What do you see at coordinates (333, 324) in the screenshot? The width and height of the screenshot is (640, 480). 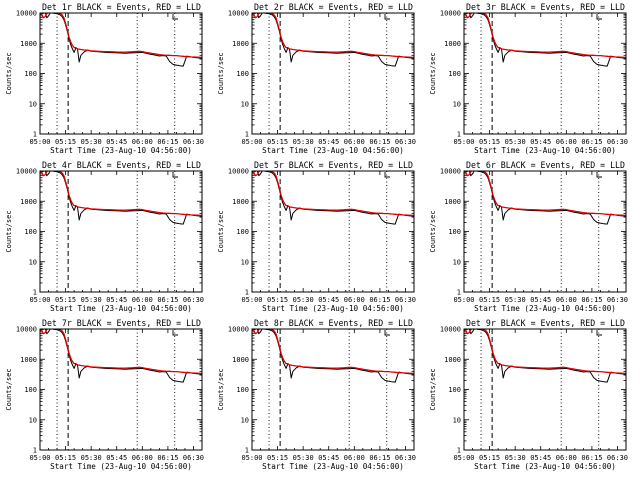 I see `panel-title: Det 8r BLACK = Events, RED = LLD` at bounding box center [333, 324].